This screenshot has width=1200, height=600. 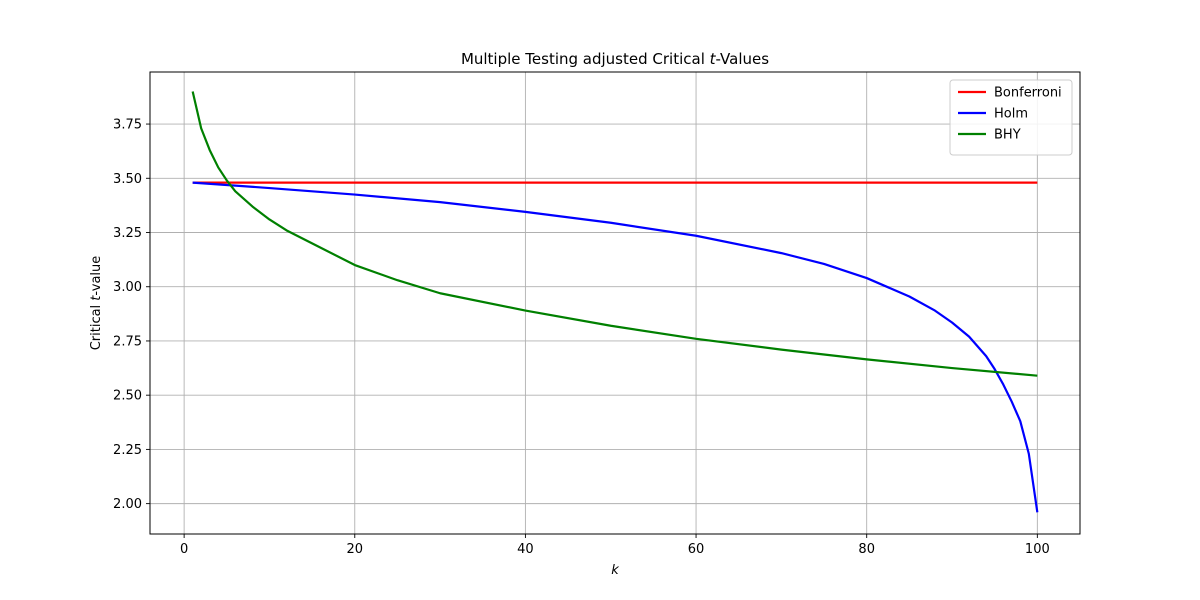 I want to click on x-tick-label: 60, so click(x=696, y=549).